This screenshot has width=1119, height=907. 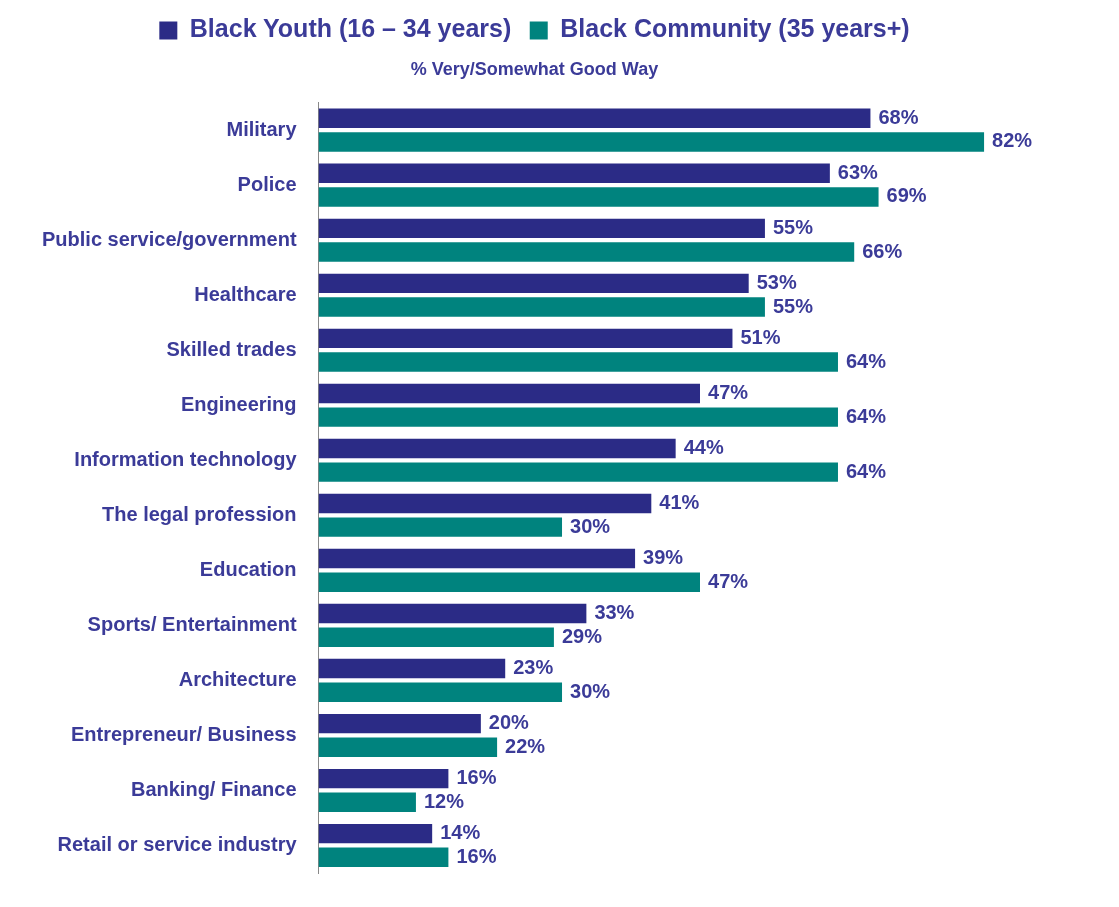 I want to click on y-tick-label: Sports/ Entertainment, so click(x=192, y=623).